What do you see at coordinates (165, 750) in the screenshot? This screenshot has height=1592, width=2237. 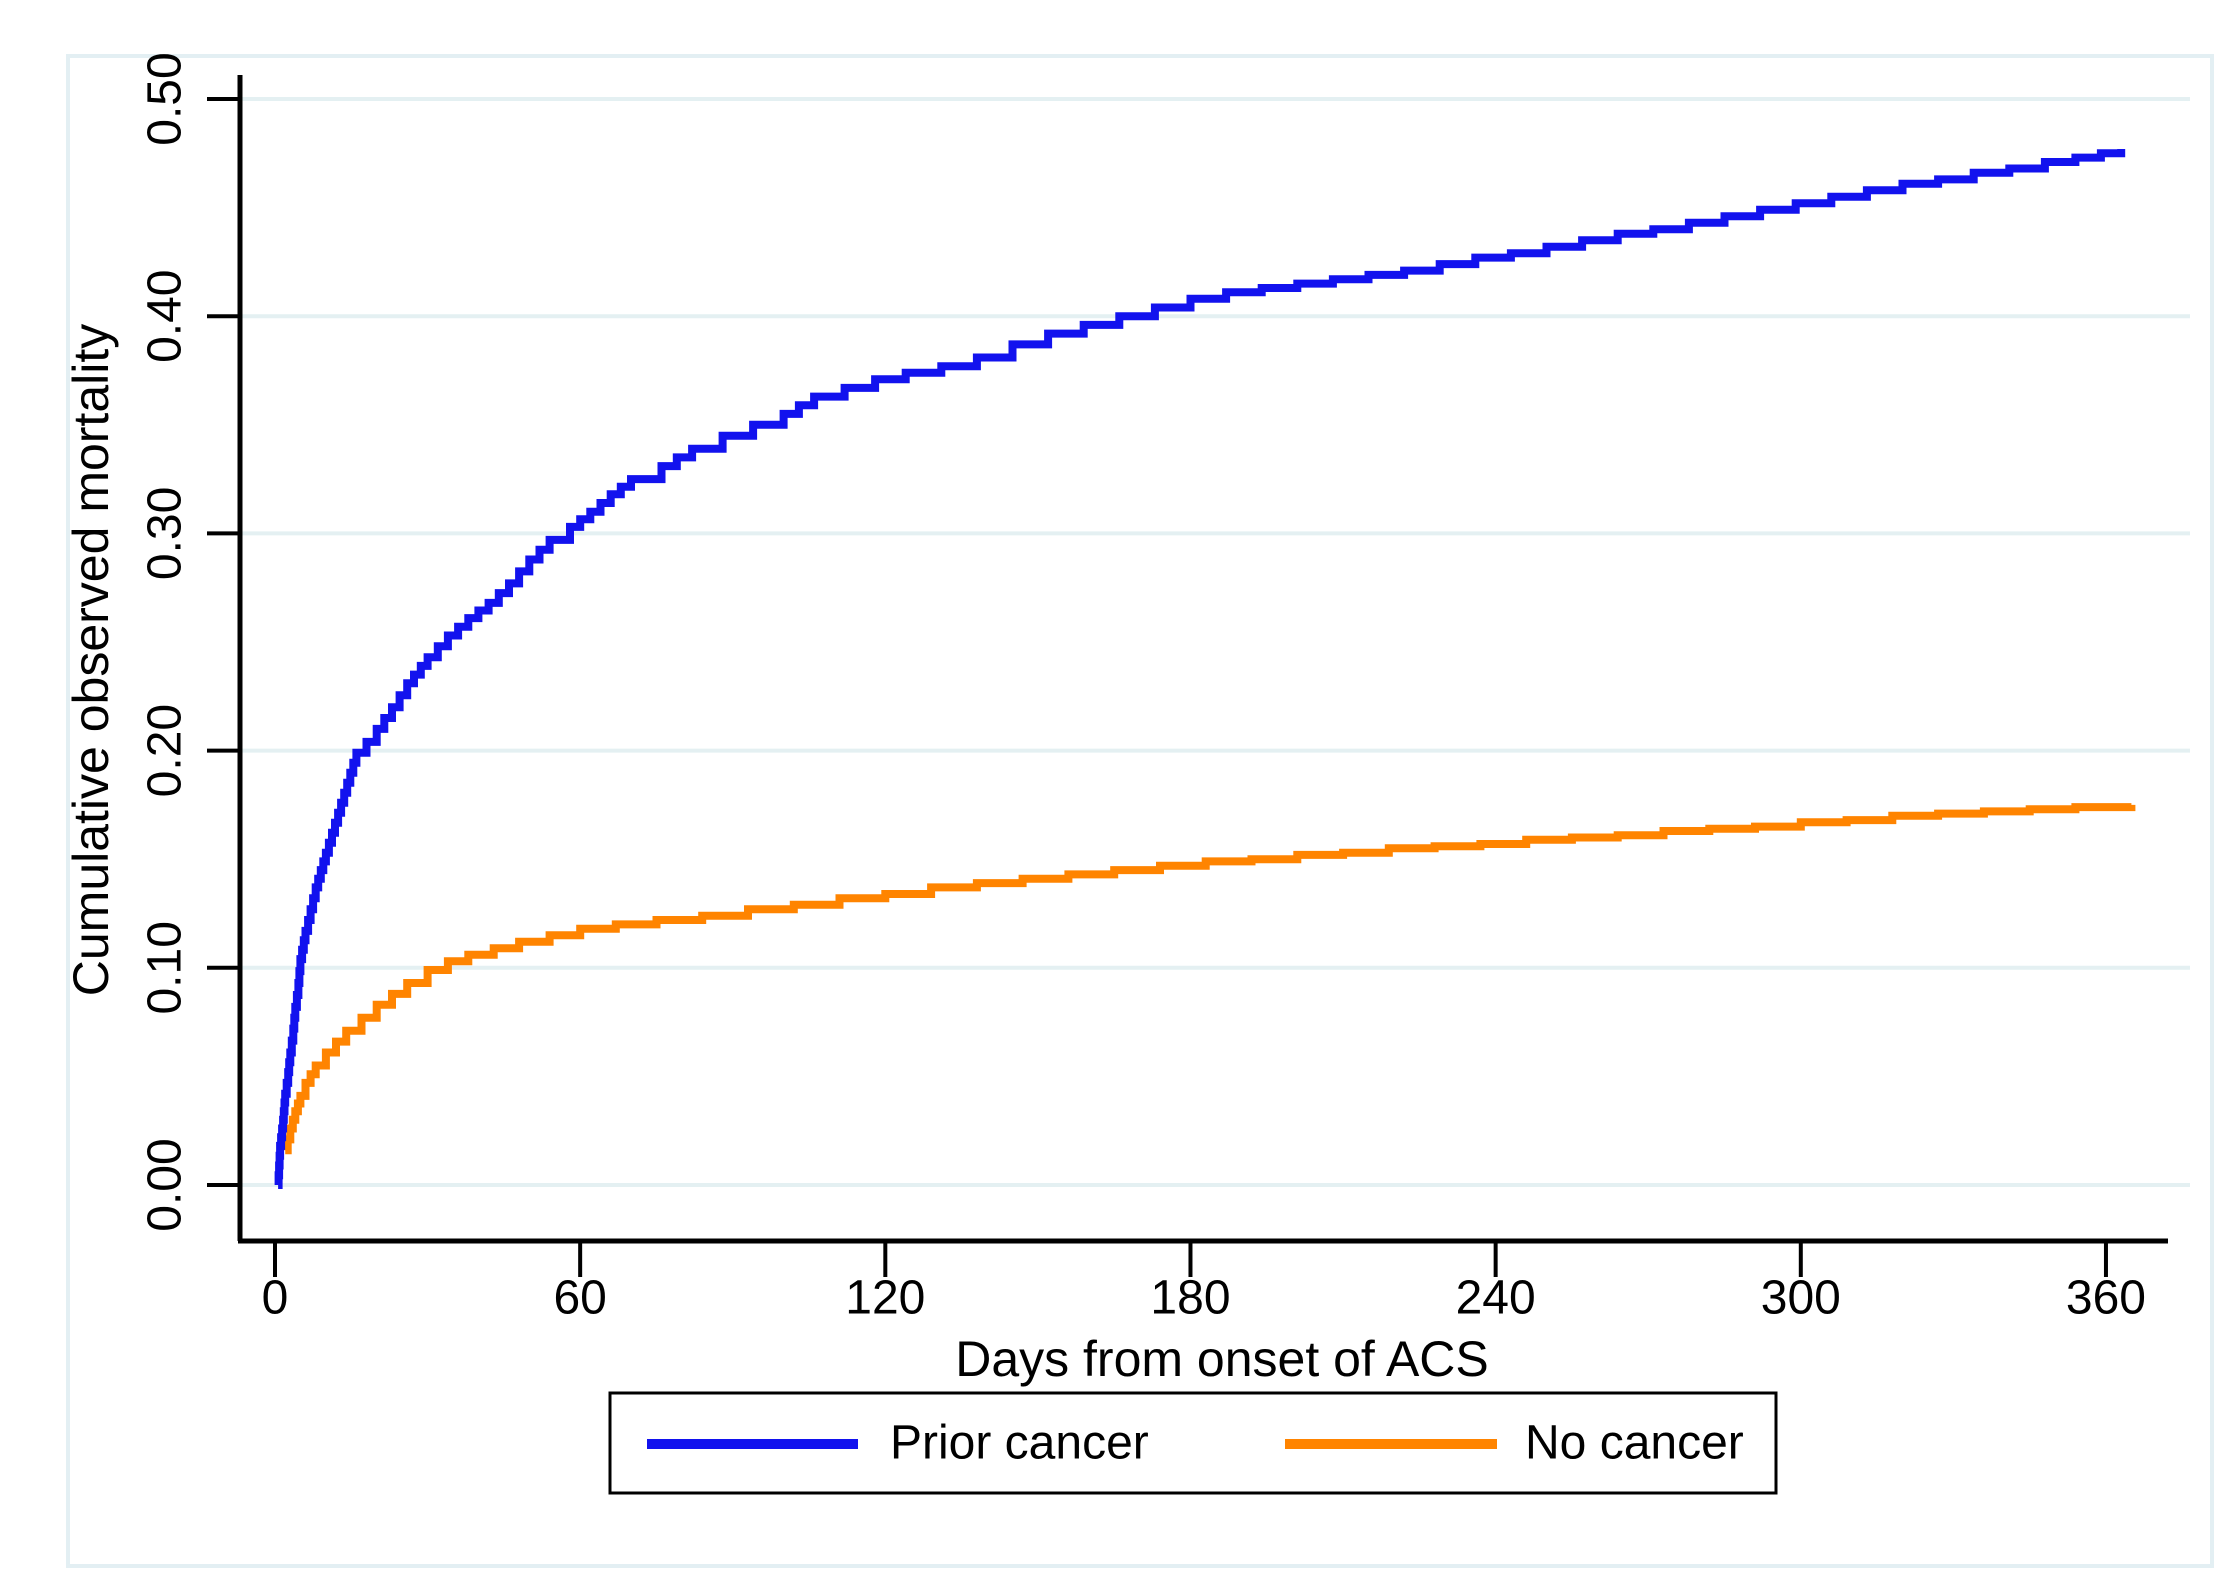 I see `y-tick-label-0.20: 0.20` at bounding box center [165, 750].